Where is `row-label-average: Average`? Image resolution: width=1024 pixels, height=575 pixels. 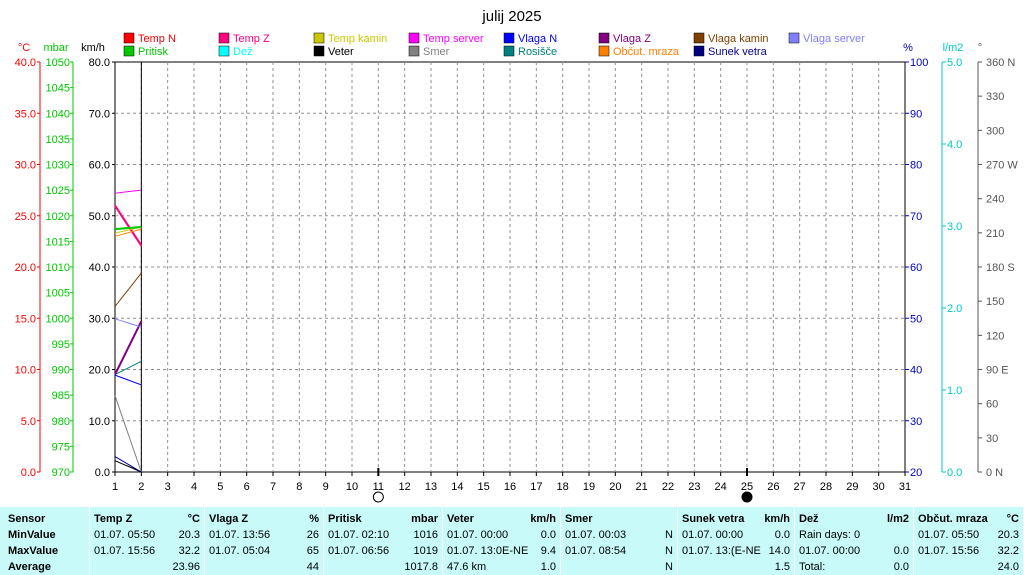
row-label-average: Average is located at coordinates (30, 567).